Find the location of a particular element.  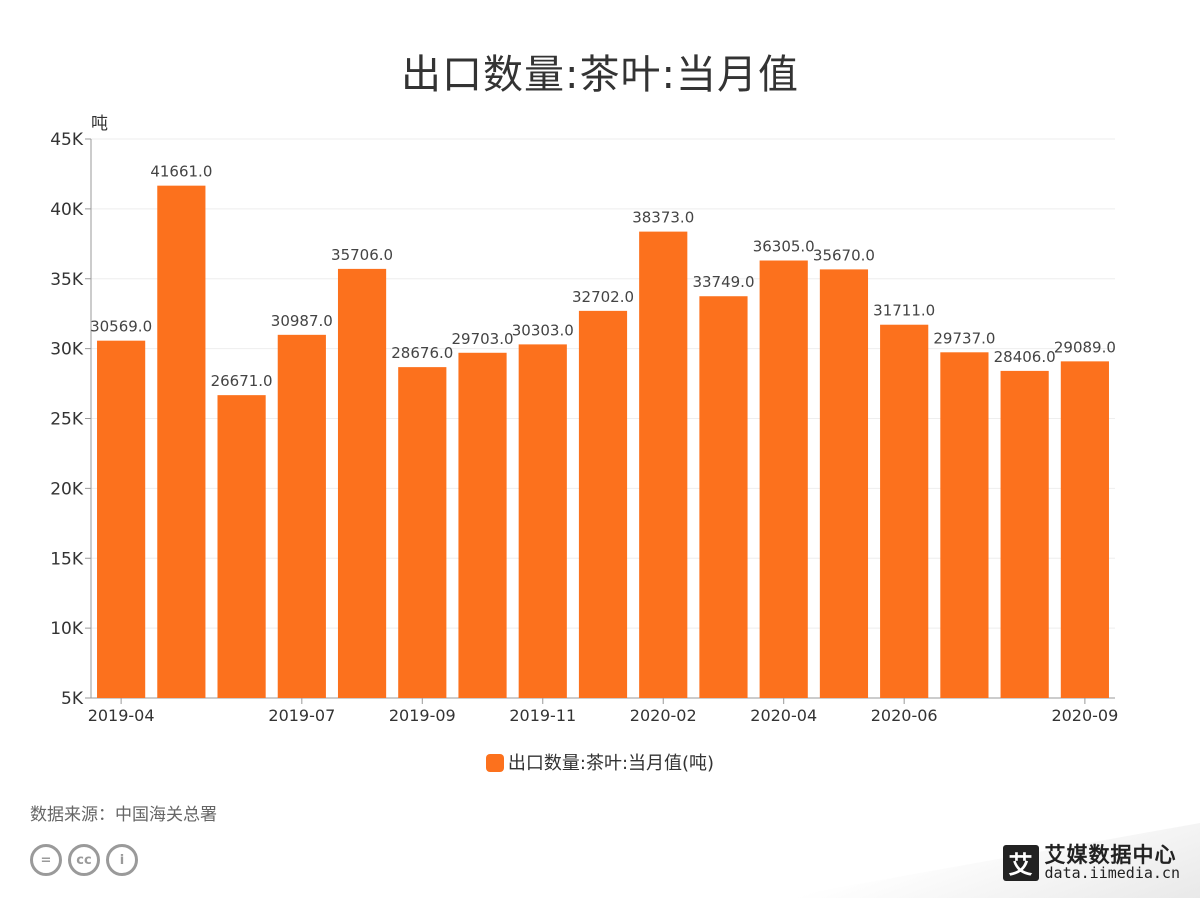

source-note: 数据来源：中国海关总署 is located at coordinates (123, 815).